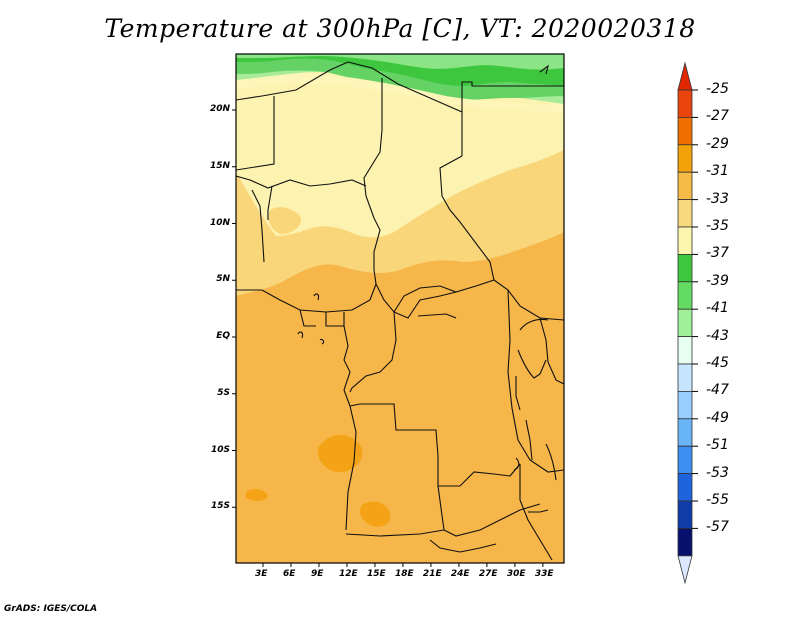 The height and width of the screenshot is (623, 800). Describe the element at coordinates (717, 445) in the screenshot. I see `colorbar-label: -51` at that location.